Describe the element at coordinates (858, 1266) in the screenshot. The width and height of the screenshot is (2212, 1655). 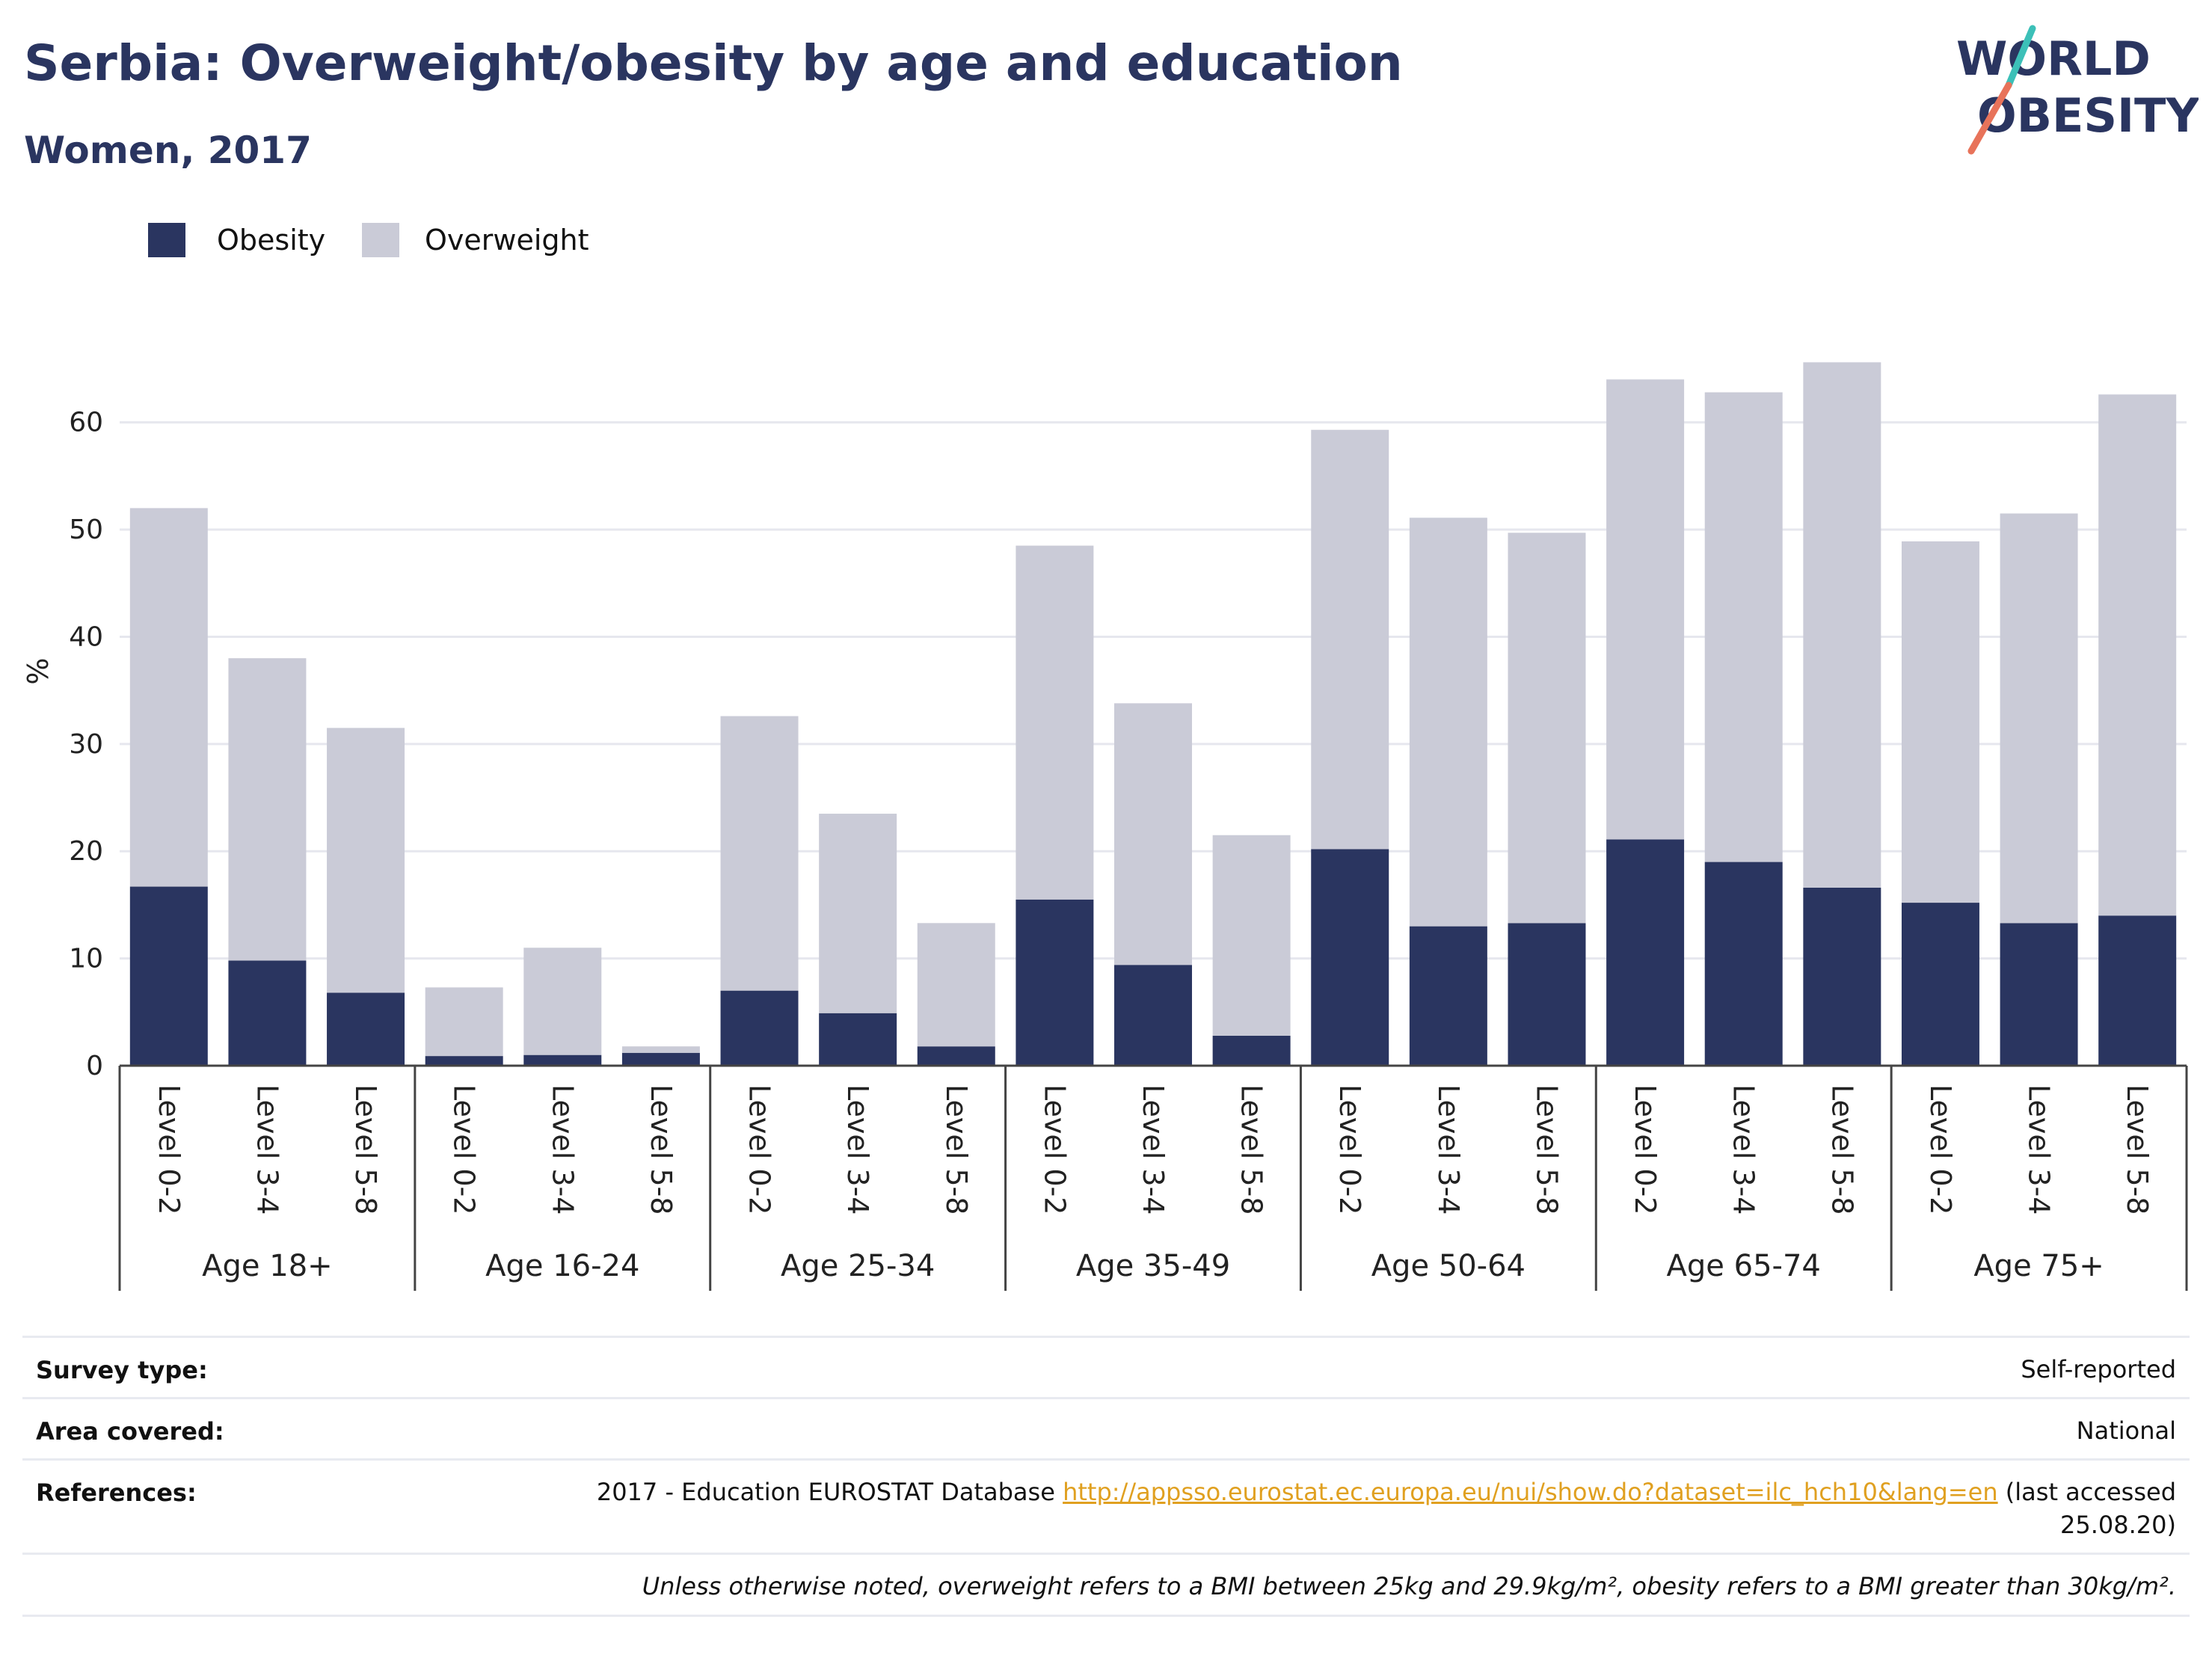
I see `x-group-label: Age 25-34` at that location.